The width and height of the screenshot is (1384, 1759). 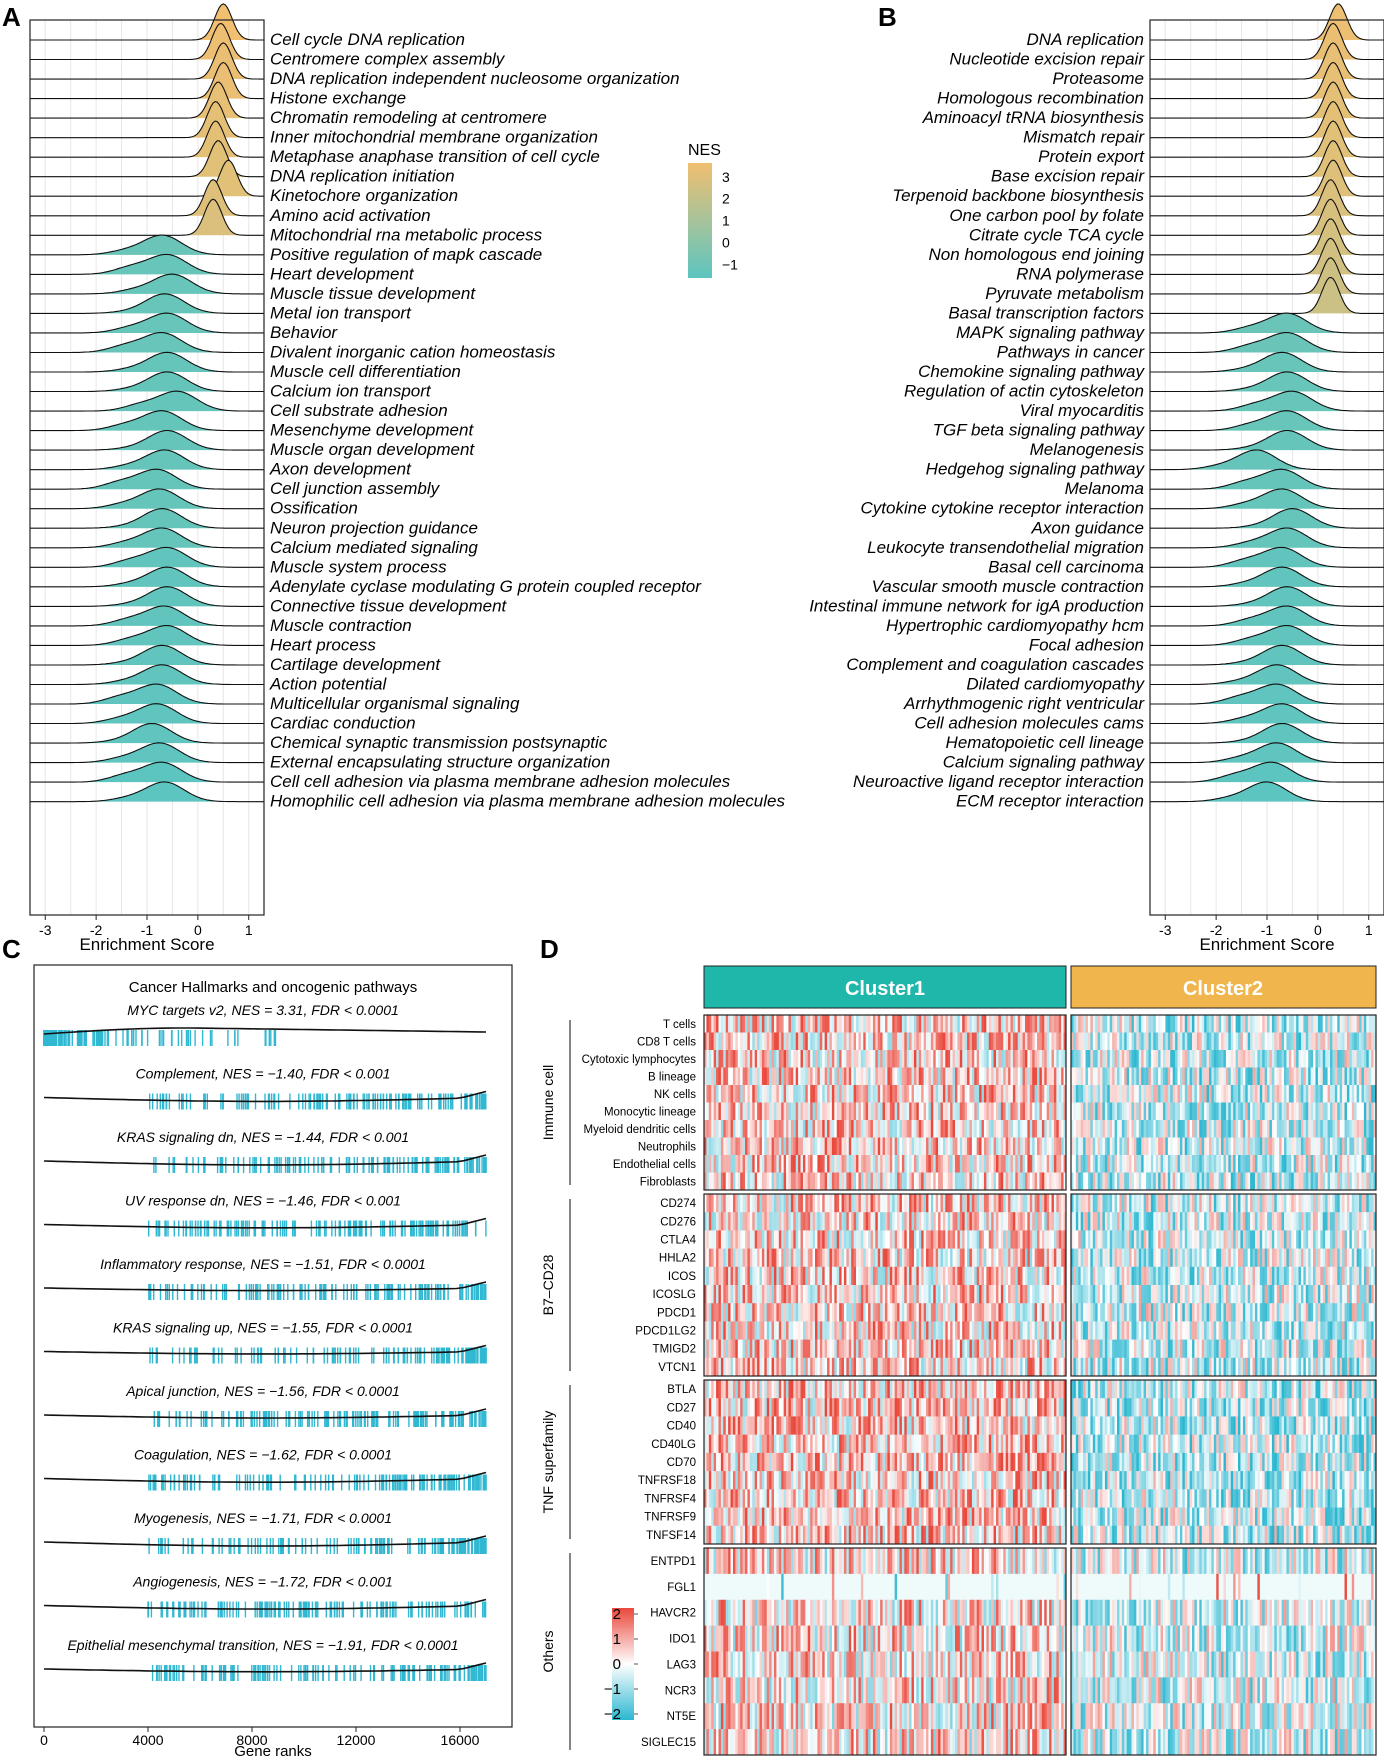 I want to click on nes-legend-colorbar, so click(x=700, y=220).